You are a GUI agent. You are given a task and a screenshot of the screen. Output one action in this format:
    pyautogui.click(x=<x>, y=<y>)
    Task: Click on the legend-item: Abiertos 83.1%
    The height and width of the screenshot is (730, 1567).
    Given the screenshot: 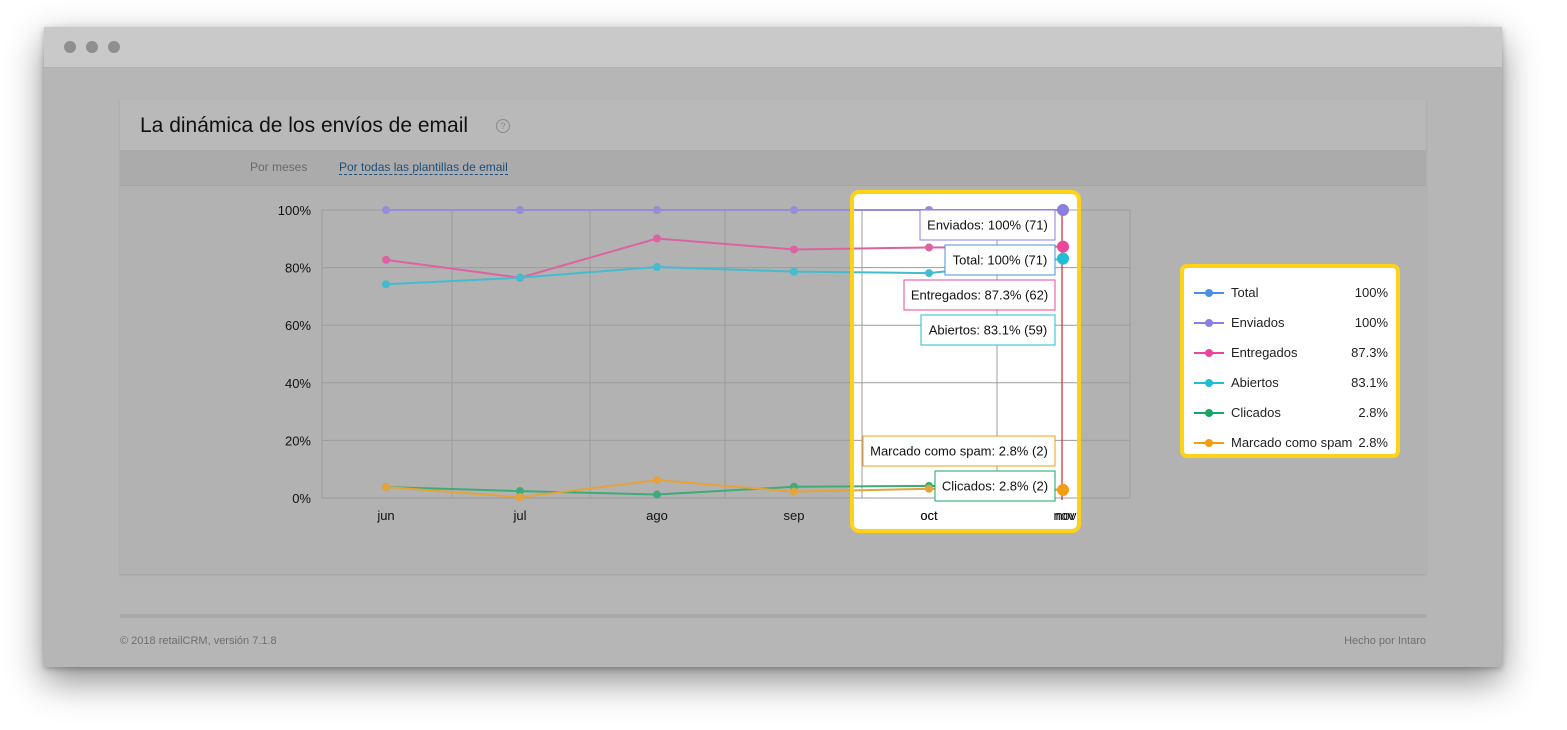 What is the action you would take?
    pyautogui.click(x=1290, y=383)
    